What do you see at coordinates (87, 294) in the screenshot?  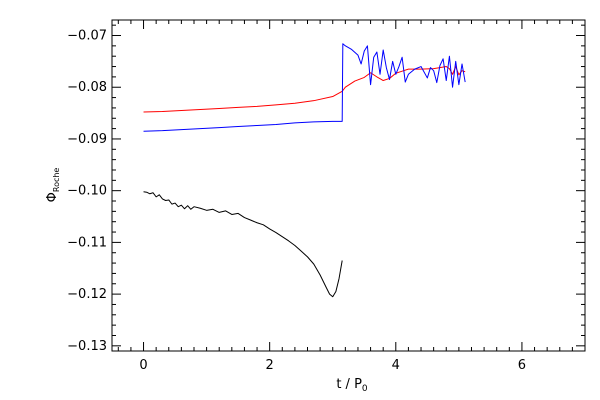 I see `y-tick-label: −0.12` at bounding box center [87, 294].